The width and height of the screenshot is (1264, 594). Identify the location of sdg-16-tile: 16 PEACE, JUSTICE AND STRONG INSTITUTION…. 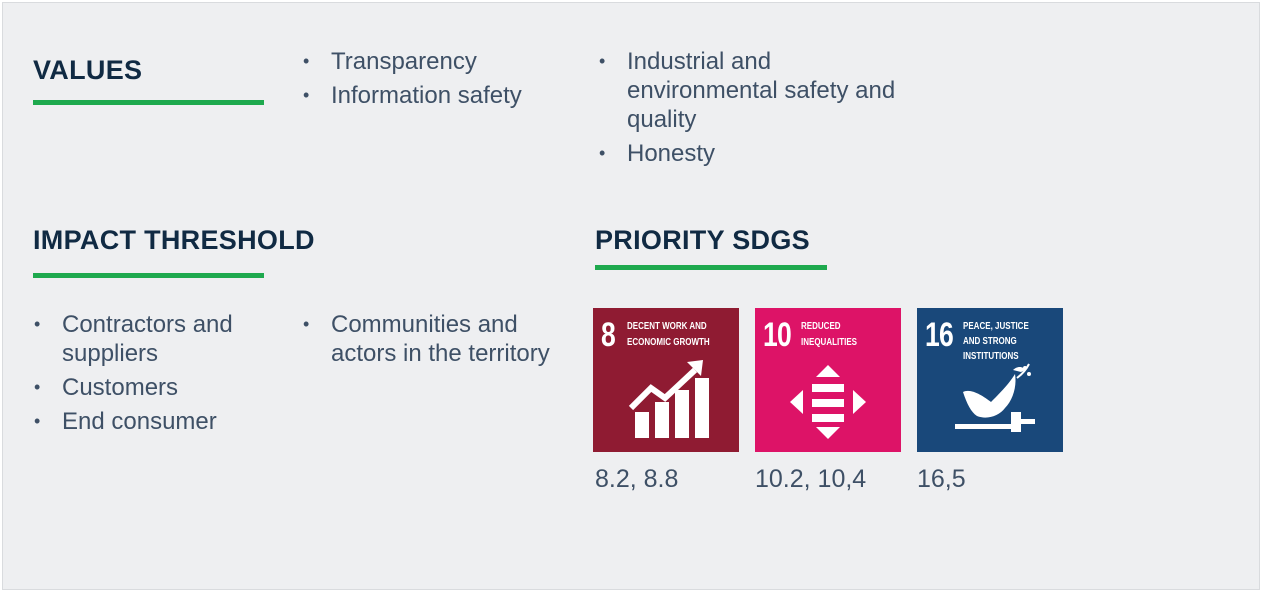
(990, 380).